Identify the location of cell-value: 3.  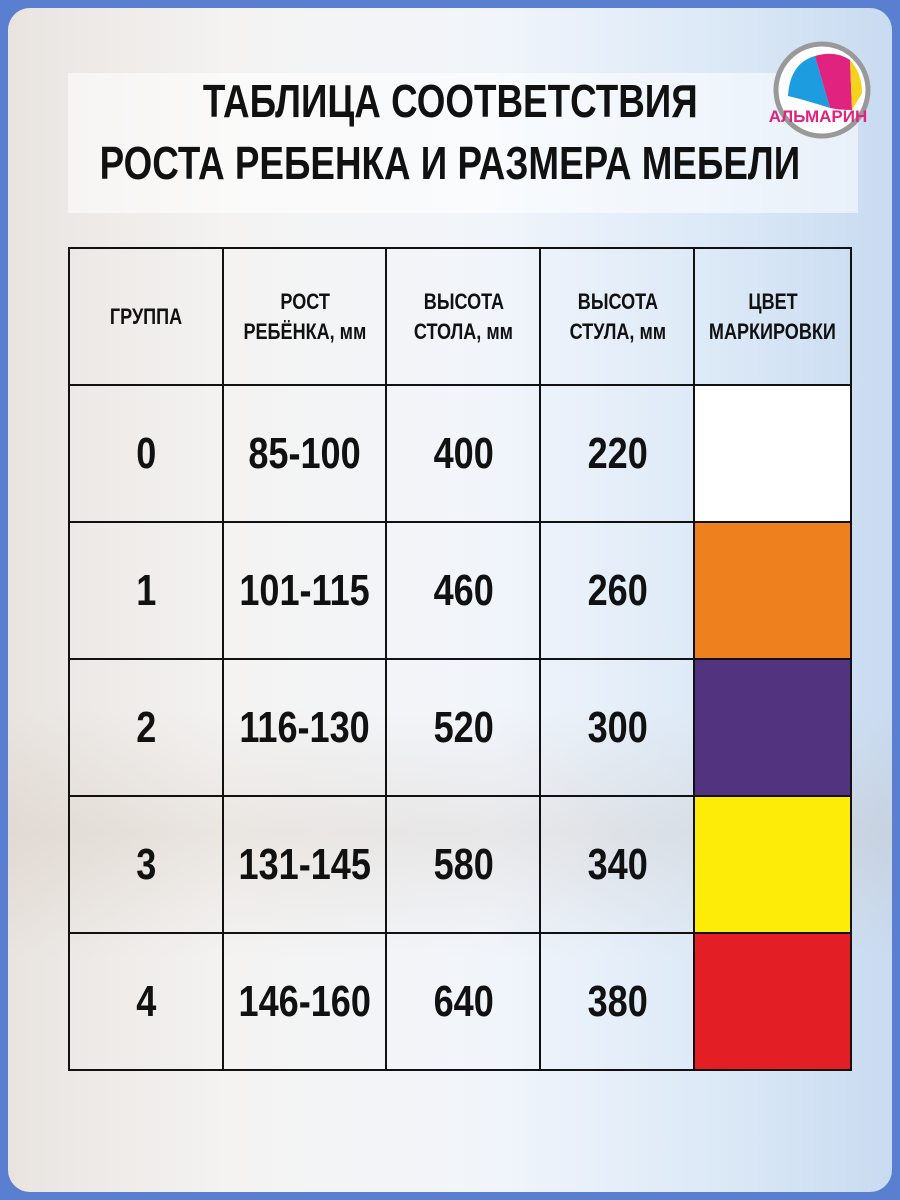
(146, 864).